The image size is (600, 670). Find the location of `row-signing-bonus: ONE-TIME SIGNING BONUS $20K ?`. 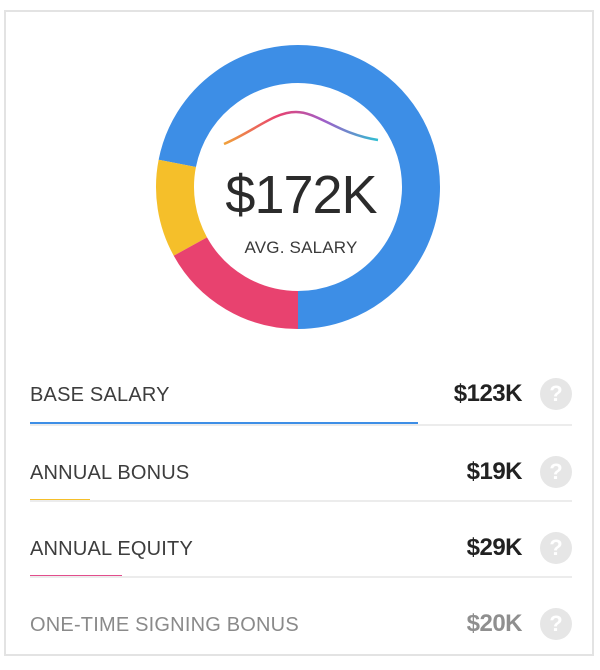

row-signing-bonus: ONE-TIME SIGNING BONUS $20K ? is located at coordinates (301, 632).